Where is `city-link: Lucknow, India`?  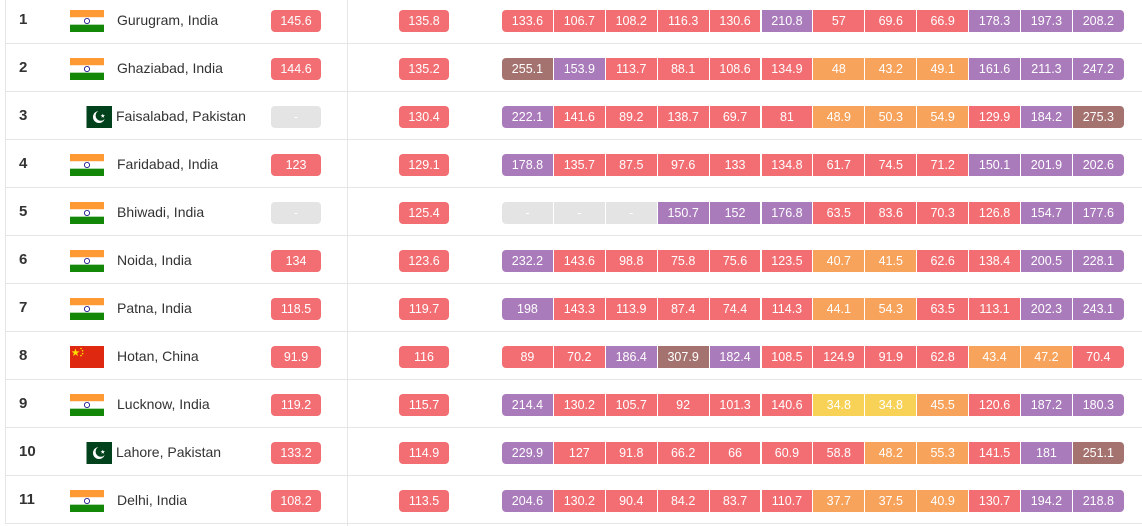 city-link: Lucknow, India is located at coordinates (163, 404).